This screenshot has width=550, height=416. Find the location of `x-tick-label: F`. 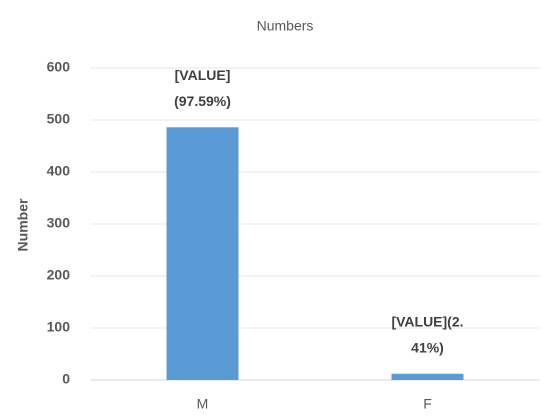

x-tick-label: F is located at coordinates (427, 404).